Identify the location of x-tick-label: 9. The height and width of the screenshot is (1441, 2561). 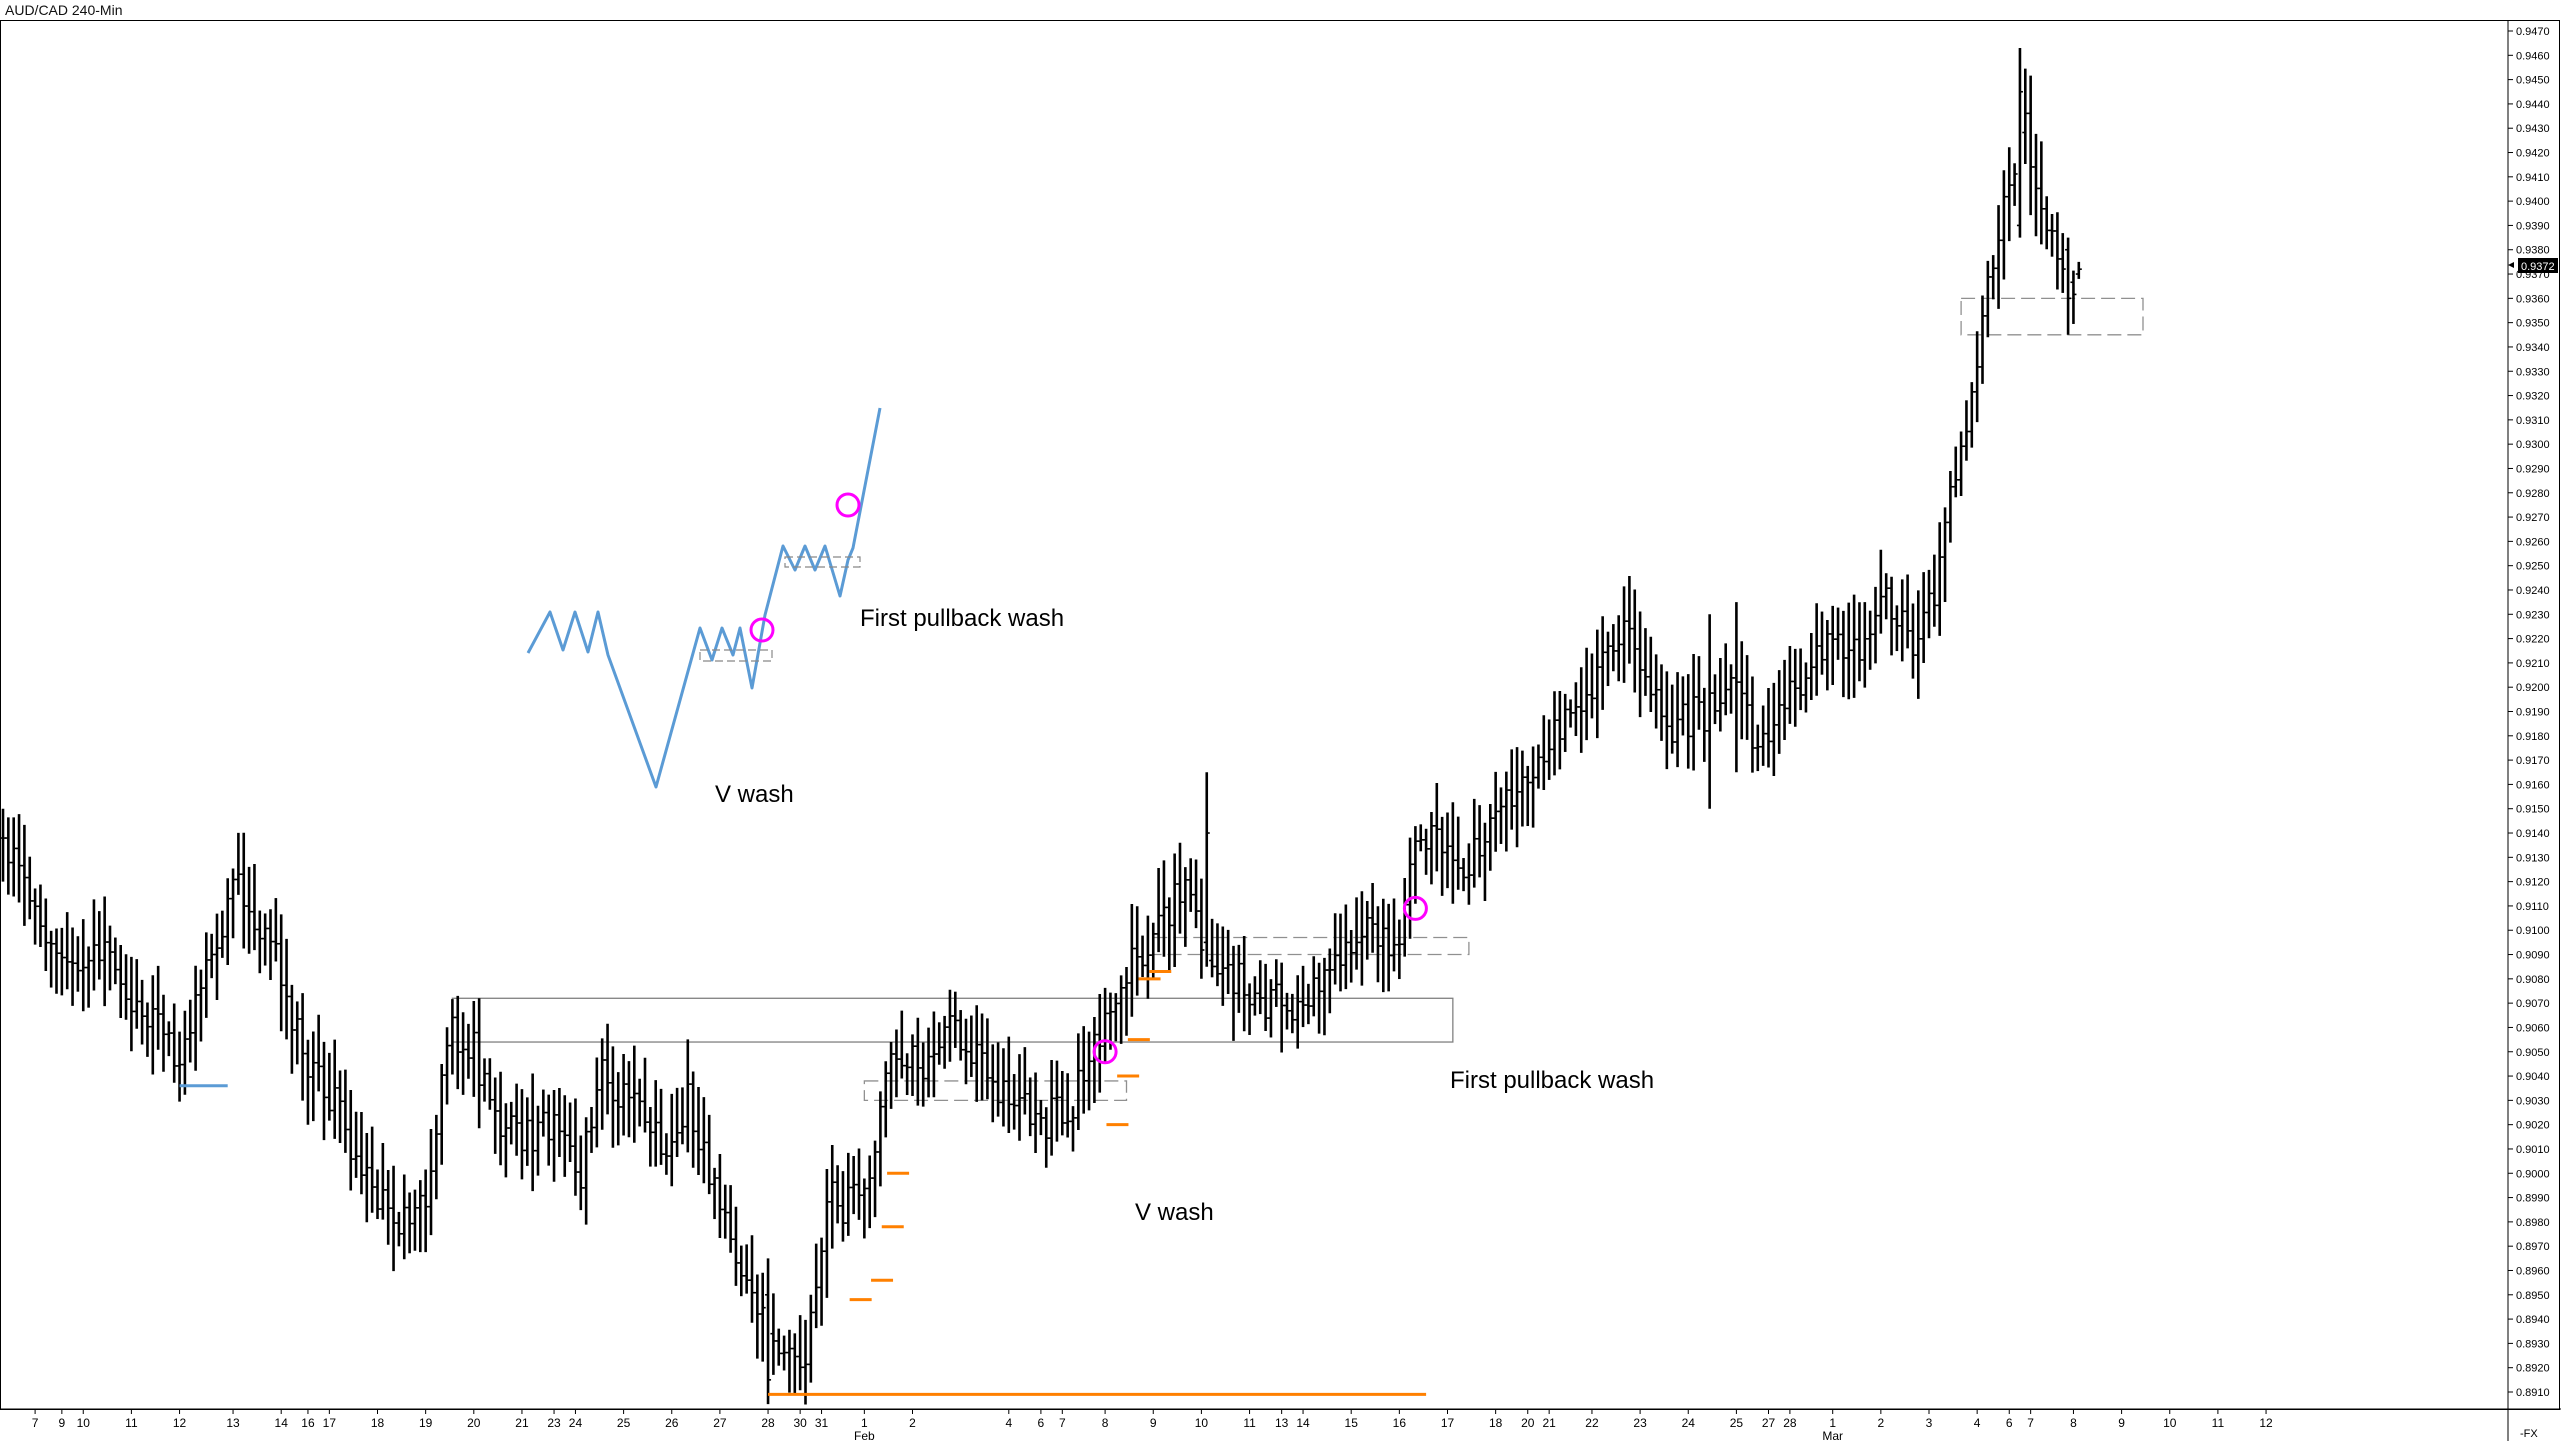
(2121, 1423).